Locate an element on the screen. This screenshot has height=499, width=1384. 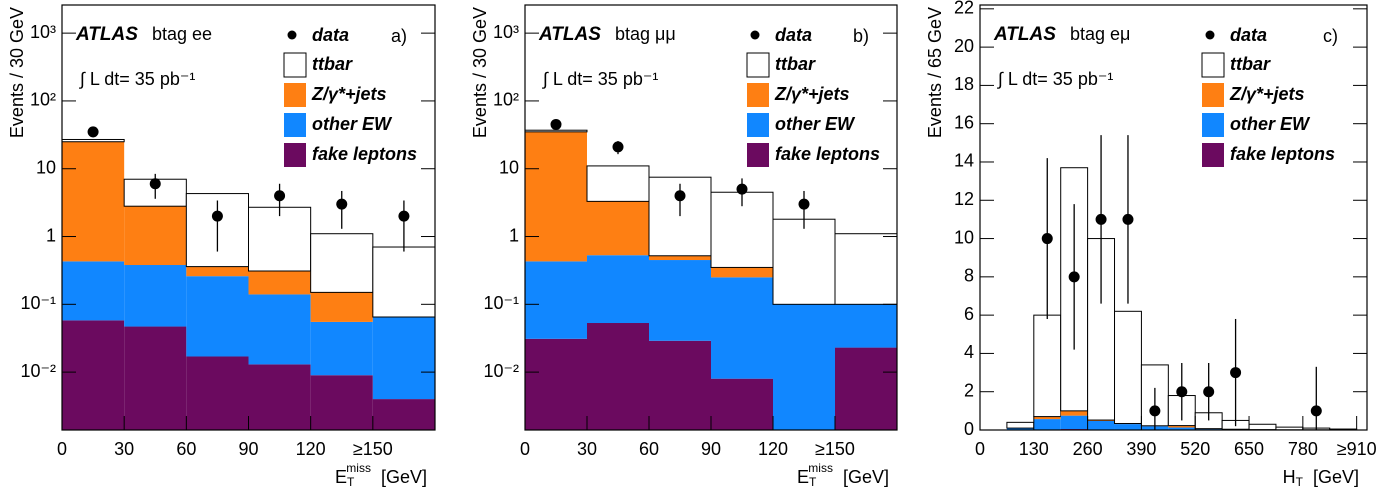
x-axis-label: ETmiss [GeV] is located at coordinates (843, 475).